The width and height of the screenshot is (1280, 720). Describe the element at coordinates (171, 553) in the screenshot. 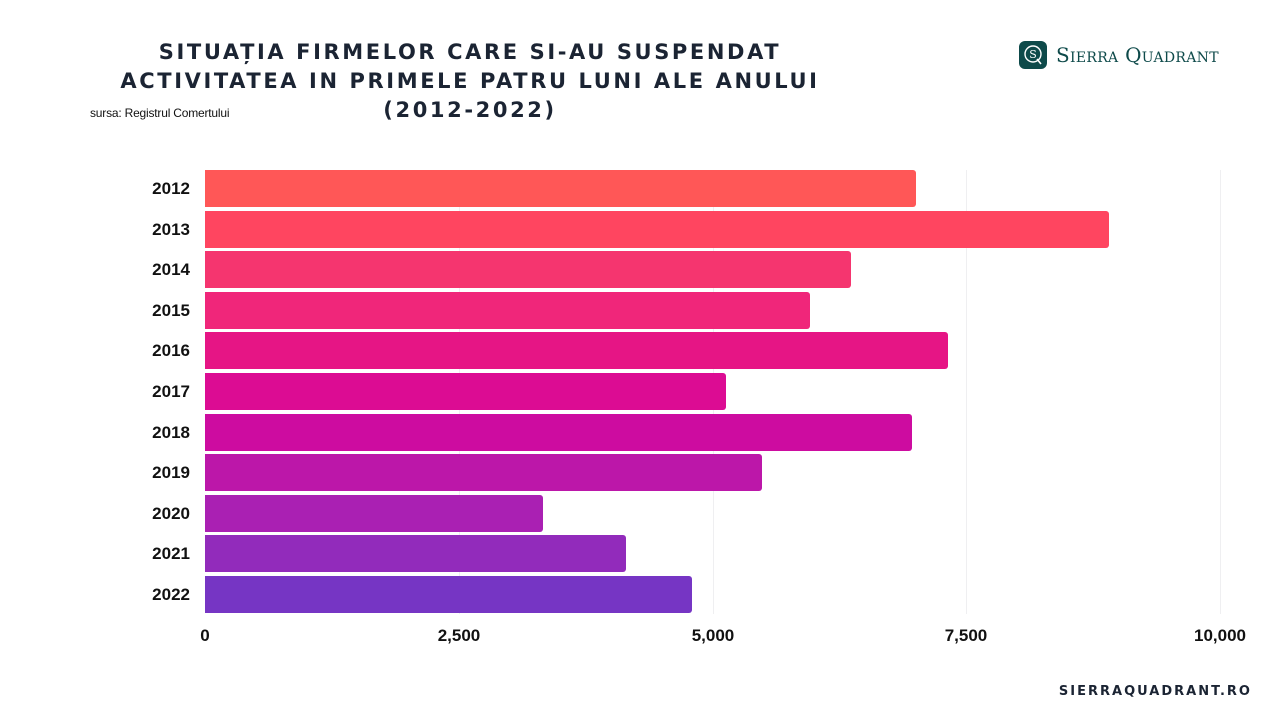

I see `y-category-label: 2021` at that location.